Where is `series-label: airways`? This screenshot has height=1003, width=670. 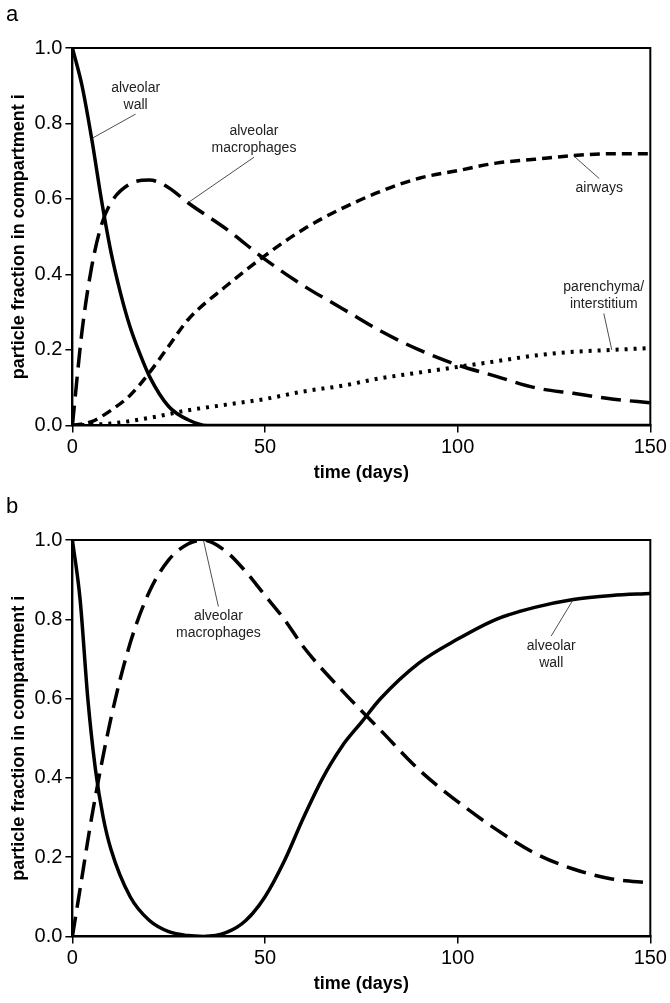 series-label: airways is located at coordinates (599, 187).